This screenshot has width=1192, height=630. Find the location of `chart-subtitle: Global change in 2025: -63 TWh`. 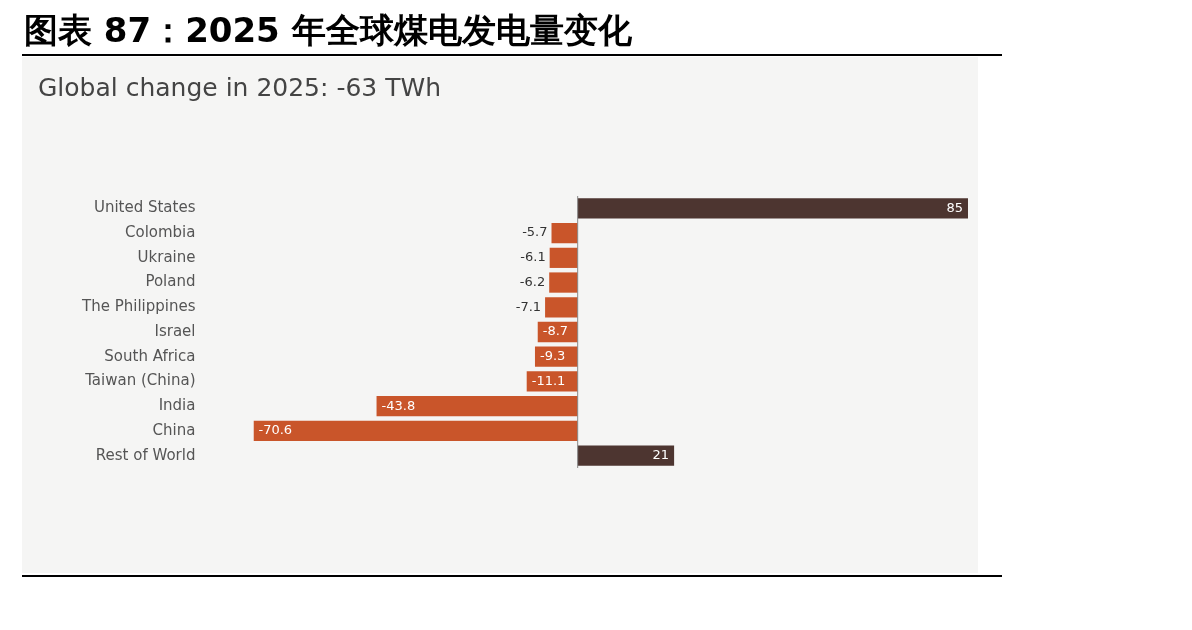

chart-subtitle: Global change in 2025: -63 TWh is located at coordinates (239, 87).